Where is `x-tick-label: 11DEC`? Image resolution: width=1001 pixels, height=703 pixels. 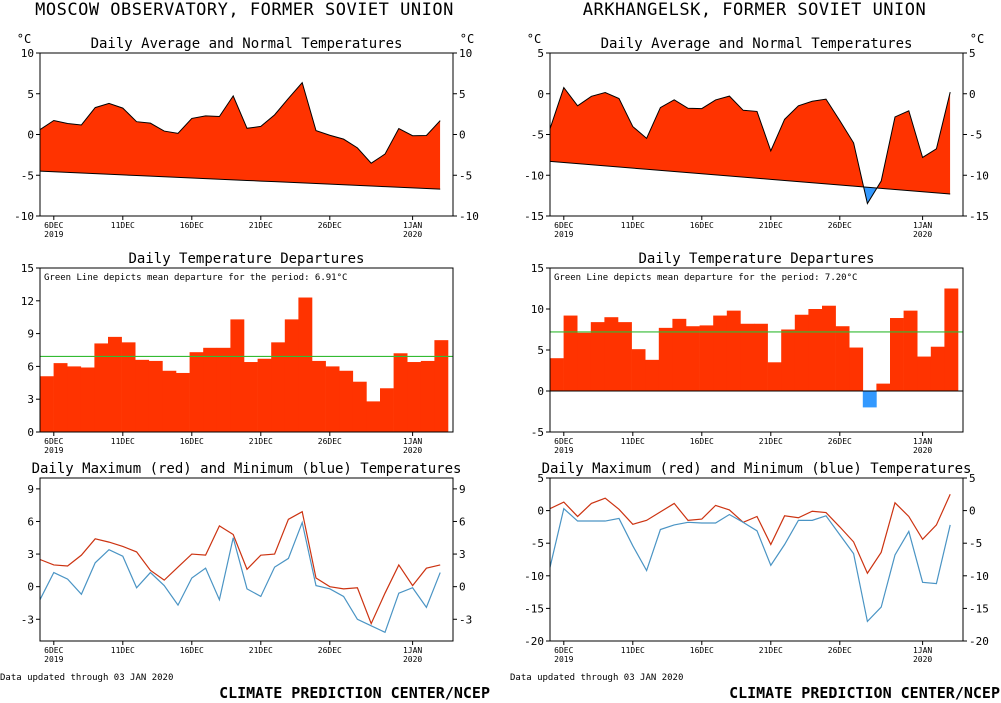 x-tick-label: 11DEC is located at coordinates (123, 650).